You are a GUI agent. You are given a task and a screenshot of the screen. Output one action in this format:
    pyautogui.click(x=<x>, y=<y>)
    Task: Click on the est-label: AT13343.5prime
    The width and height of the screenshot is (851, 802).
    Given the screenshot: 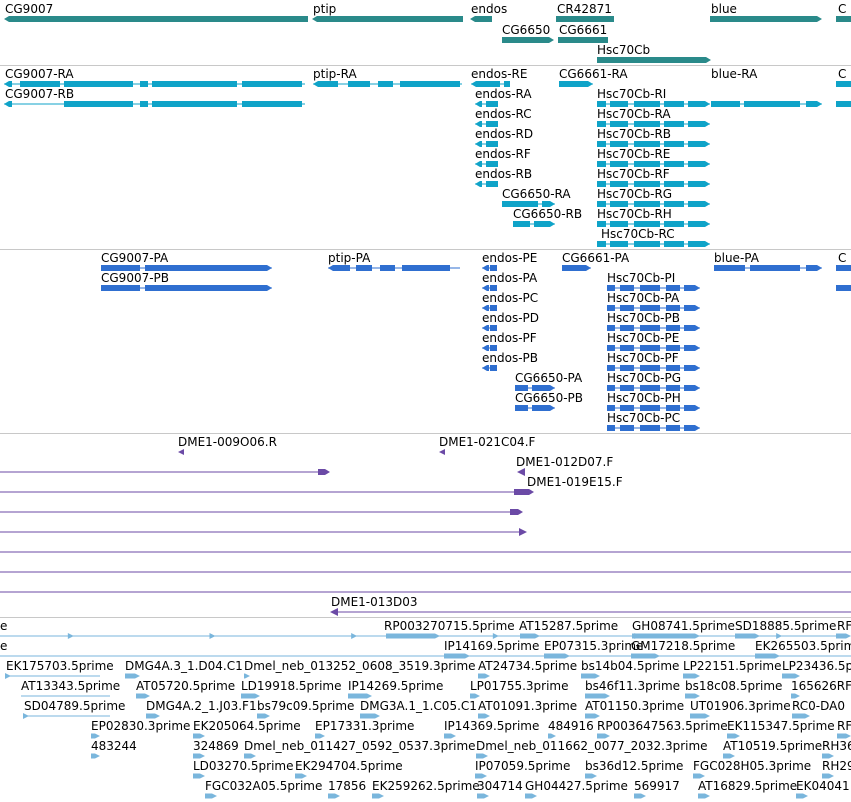 What is the action you would take?
    pyautogui.click(x=71, y=686)
    